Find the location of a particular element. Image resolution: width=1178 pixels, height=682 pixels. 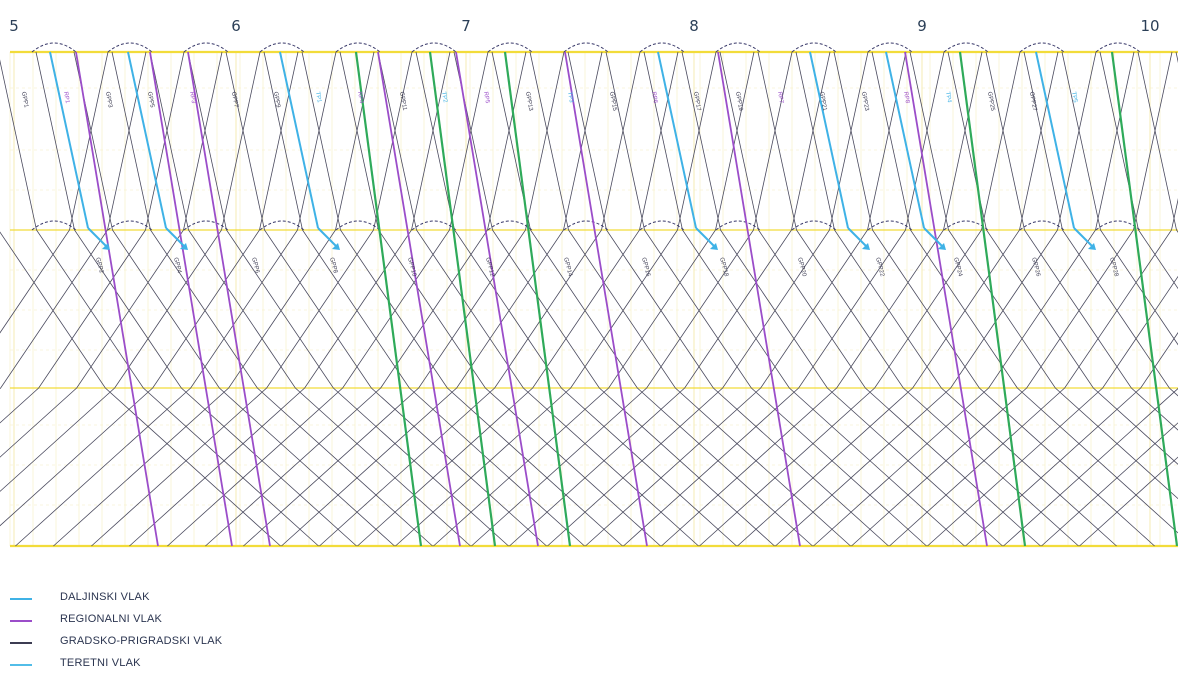

train-label: GPP17 is located at coordinates (696, 101).